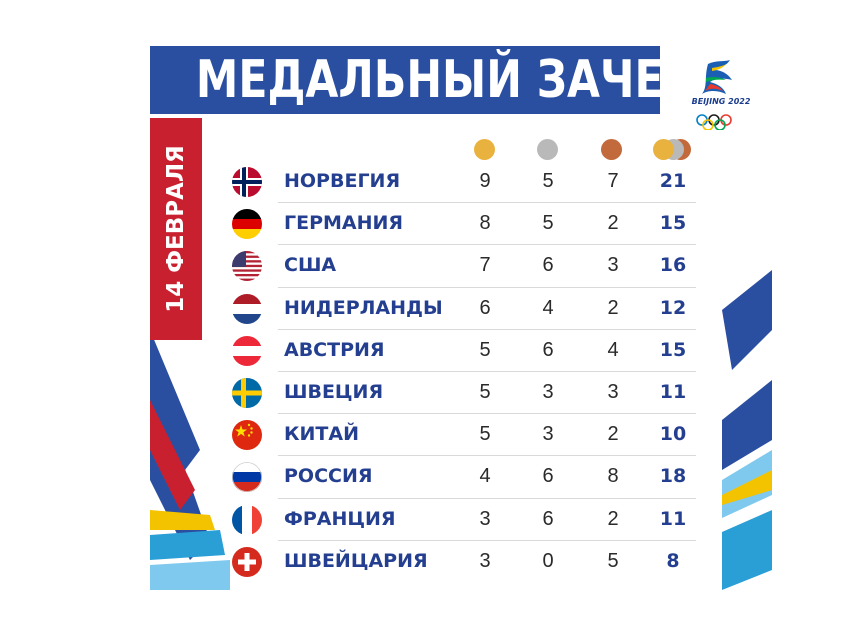 Image resolution: width=850 pixels, height=638 pixels. Describe the element at coordinates (485, 476) in the screenshot. I see `gold-count: 4` at that location.